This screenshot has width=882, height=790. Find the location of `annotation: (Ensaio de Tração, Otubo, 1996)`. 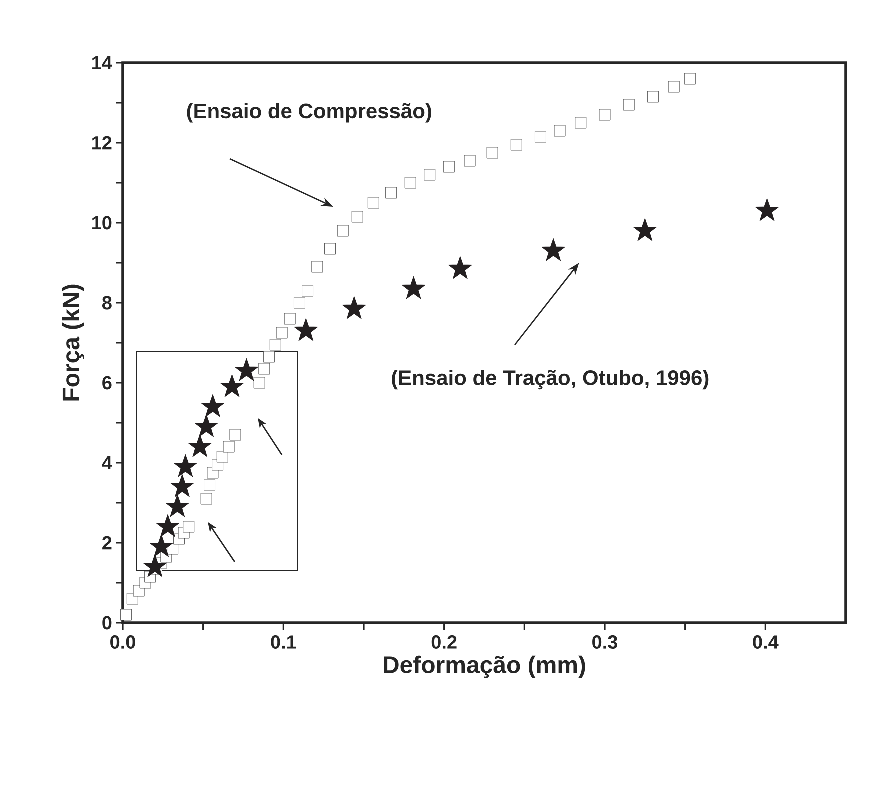

annotation: (Ensaio de Tração, Otubo, 1996) is located at coordinates (550, 380).